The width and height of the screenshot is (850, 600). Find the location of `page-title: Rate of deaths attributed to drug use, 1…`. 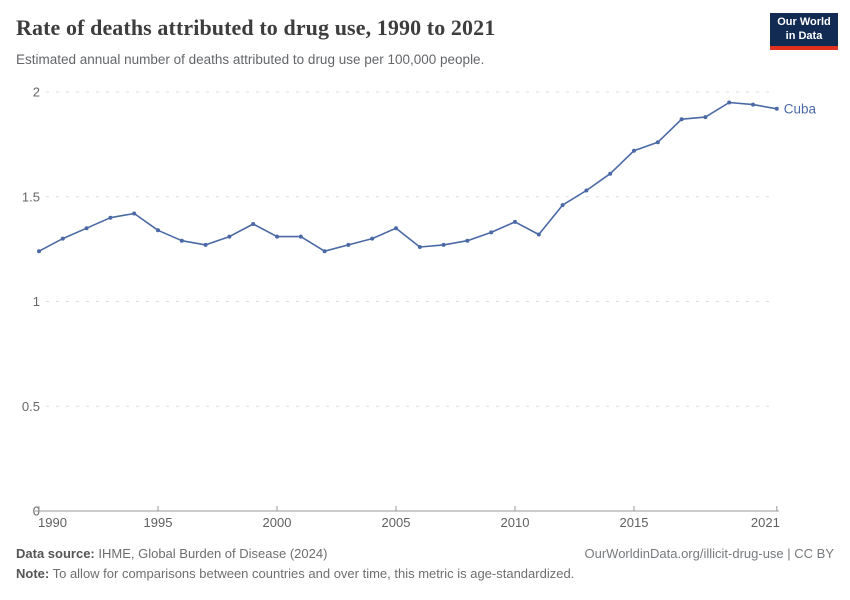

page-title: Rate of deaths attributed to drug use, 1… is located at coordinates (256, 27).